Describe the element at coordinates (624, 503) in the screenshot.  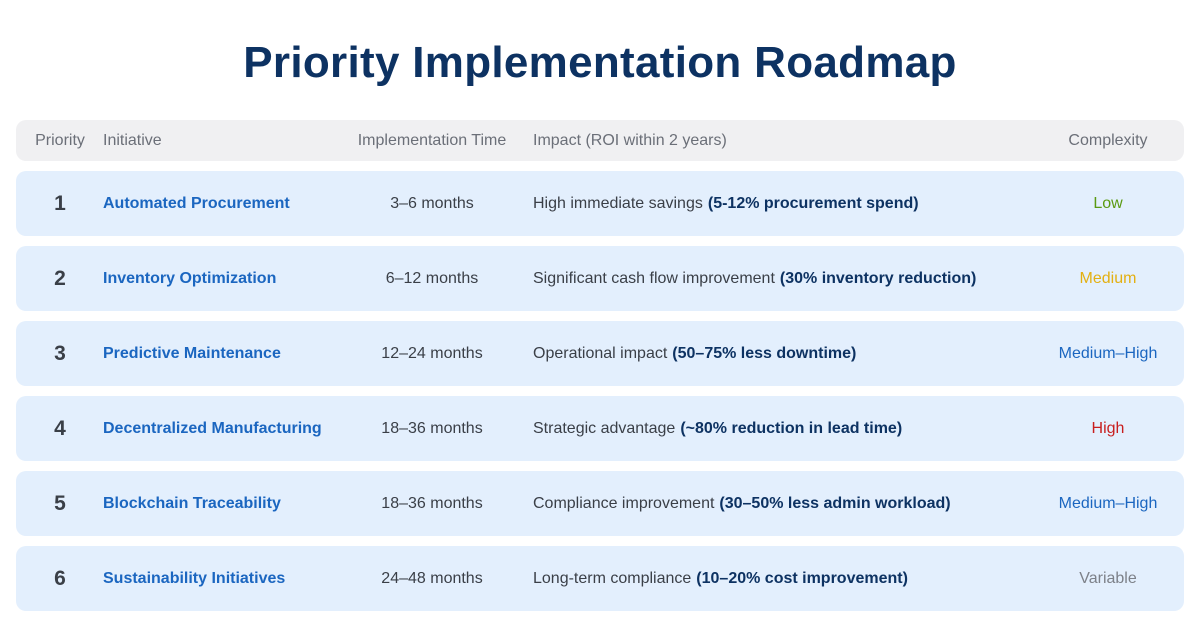
I see `impact-text: Compliance improvement` at that location.